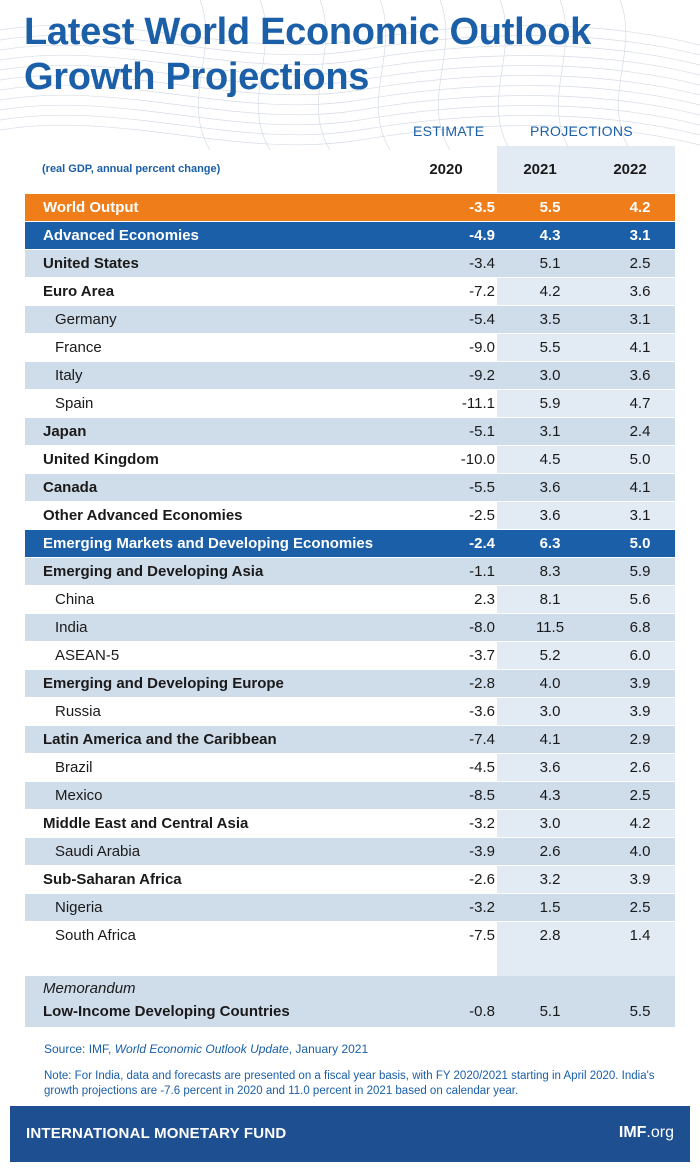 This screenshot has height=1168, width=700. What do you see at coordinates (350, 291) in the screenshot?
I see `table-row: Euro Area -7.2 4.2 3.6` at bounding box center [350, 291].